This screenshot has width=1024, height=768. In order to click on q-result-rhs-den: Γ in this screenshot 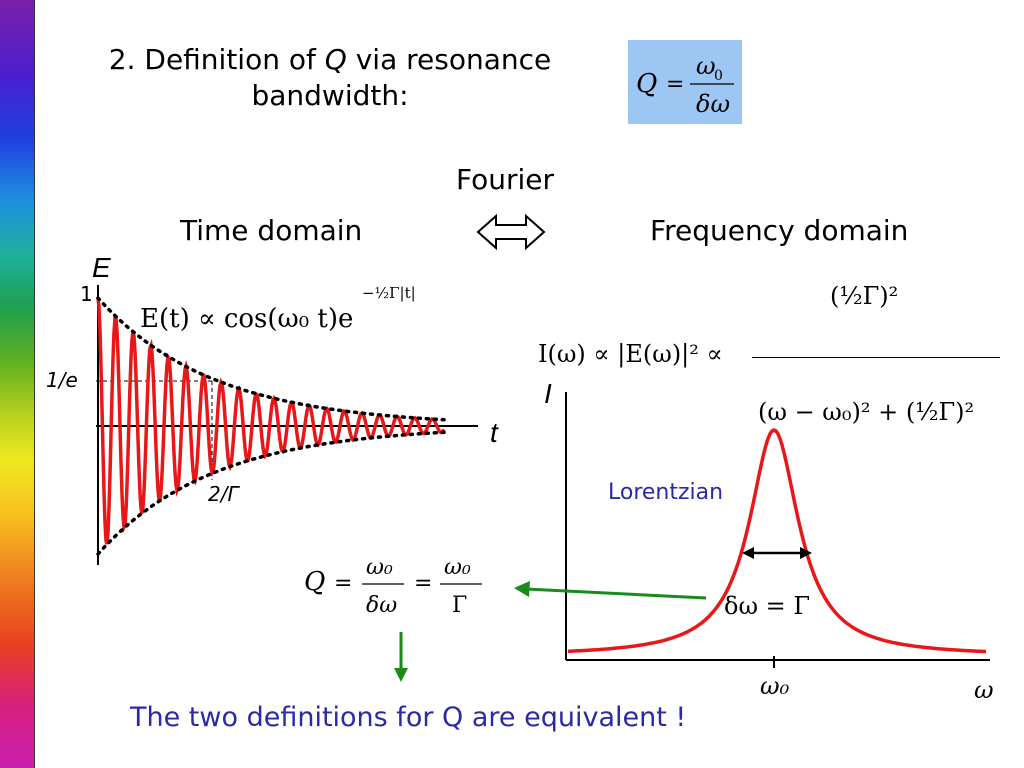, I will do `click(459, 605)`.